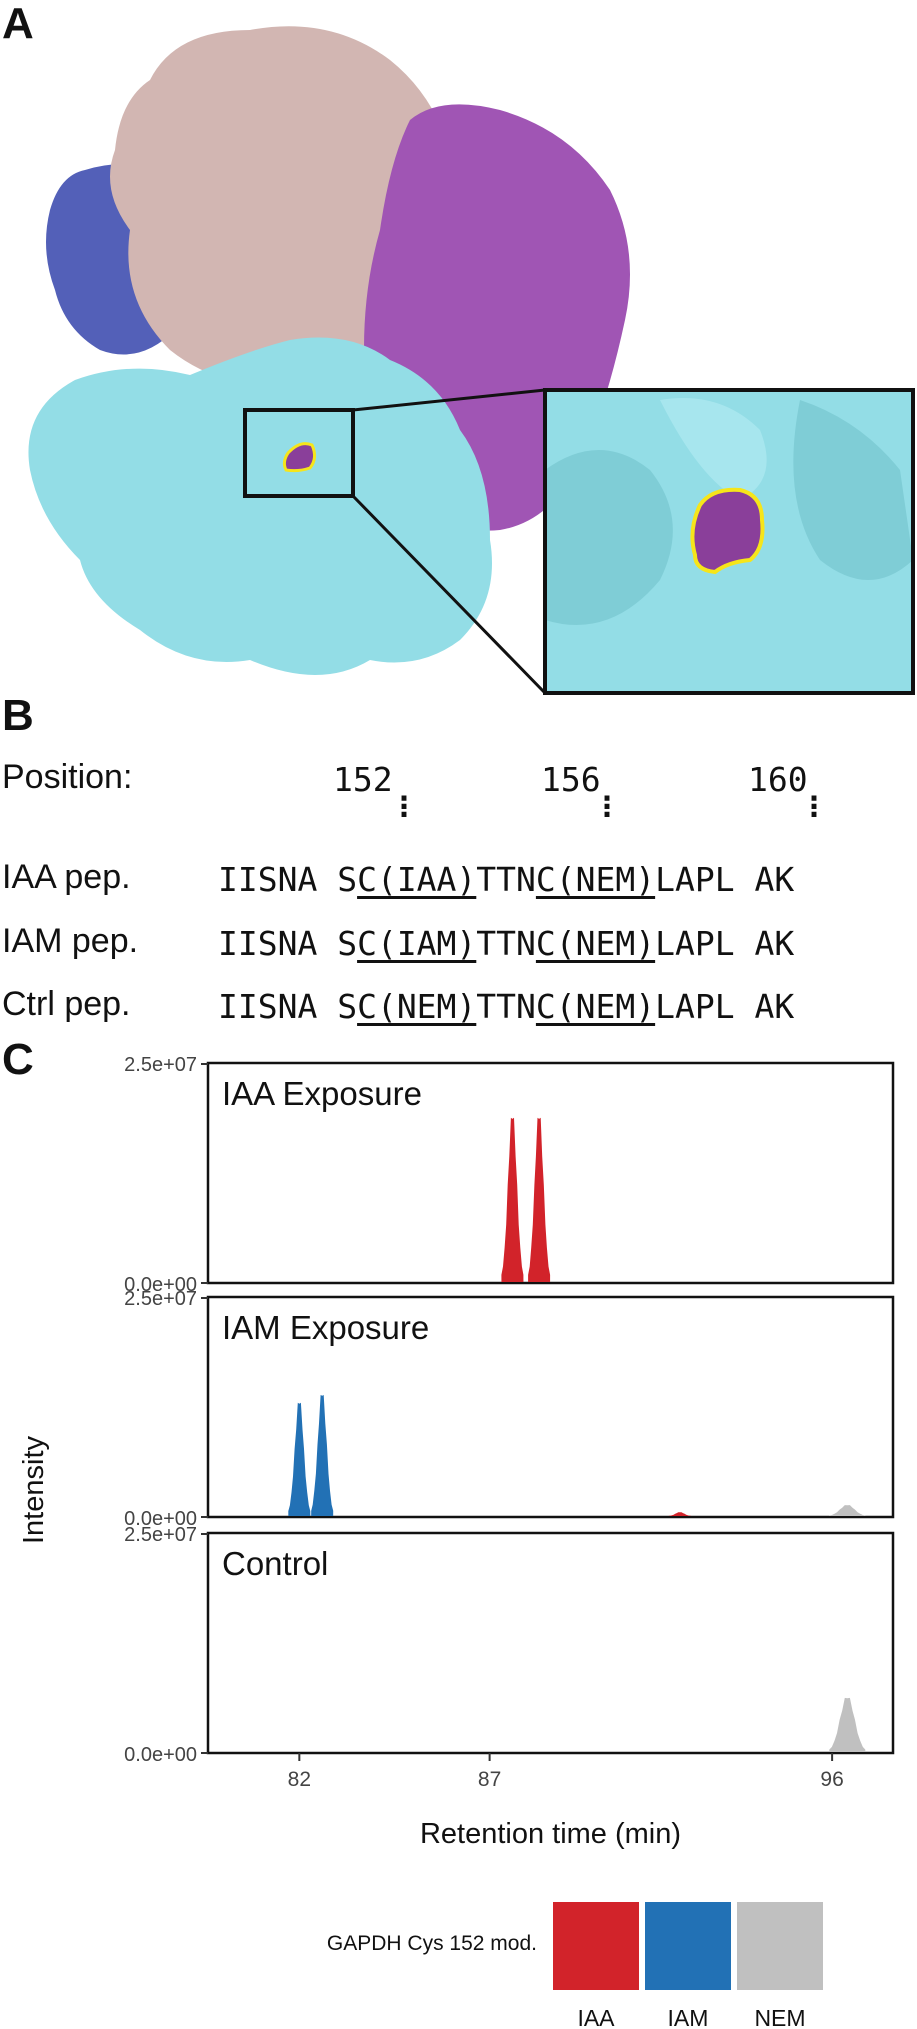 This screenshot has height=2029, width=917. Describe the element at coordinates (160, 1519) in the screenshot. I see `y-tick-label-min-1: 0.0e+00` at that location.